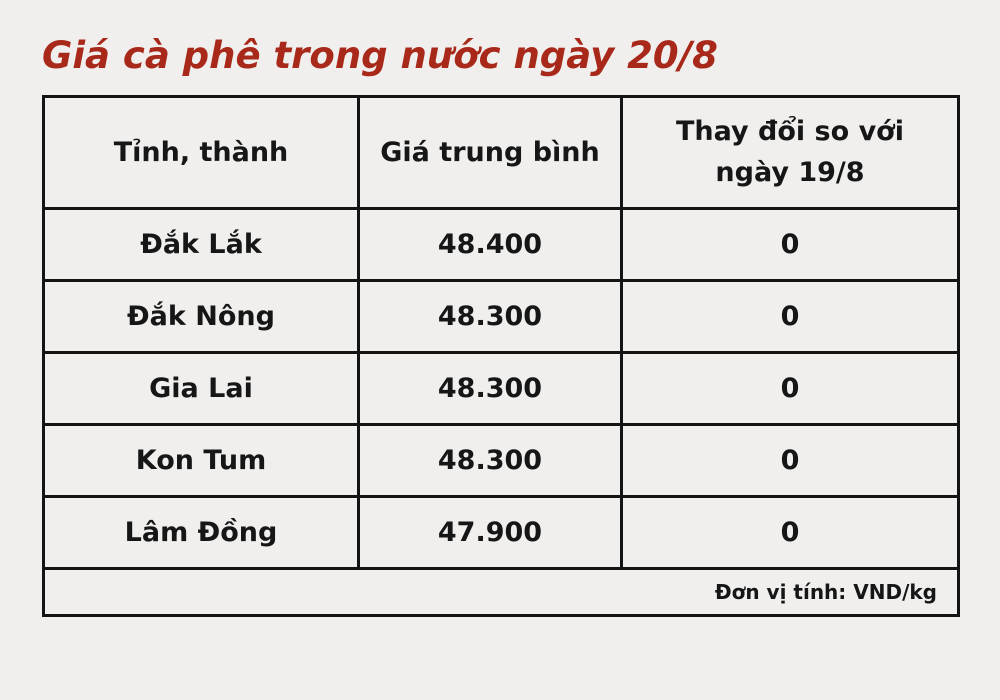 The width and height of the screenshot is (1000, 700). I want to click on table-row: Kon Tum 48.300 0, so click(501, 461).